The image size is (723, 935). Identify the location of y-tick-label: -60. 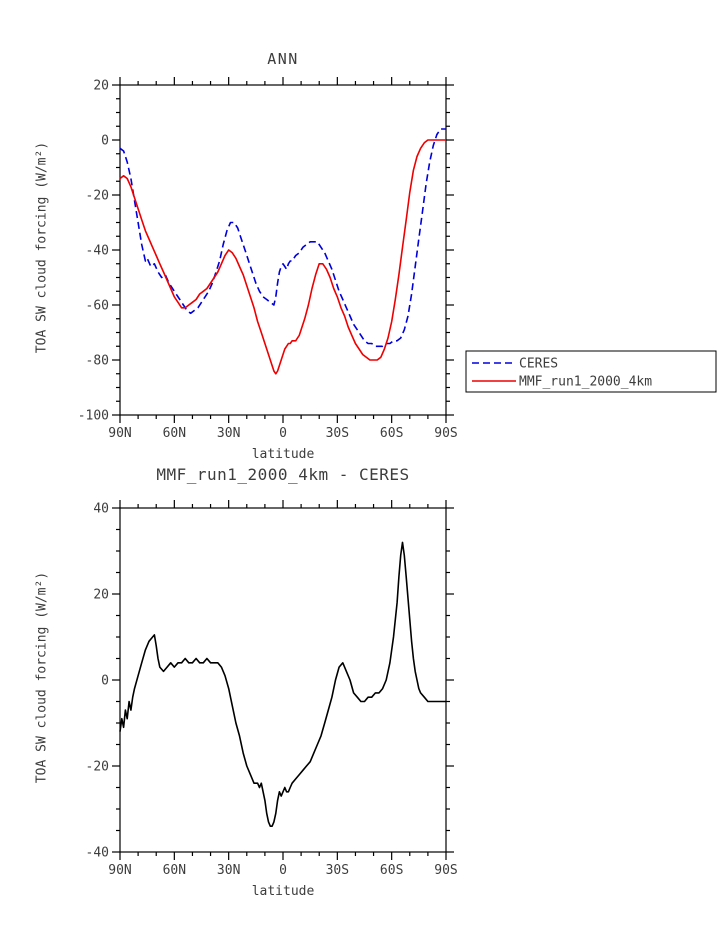
(97, 306).